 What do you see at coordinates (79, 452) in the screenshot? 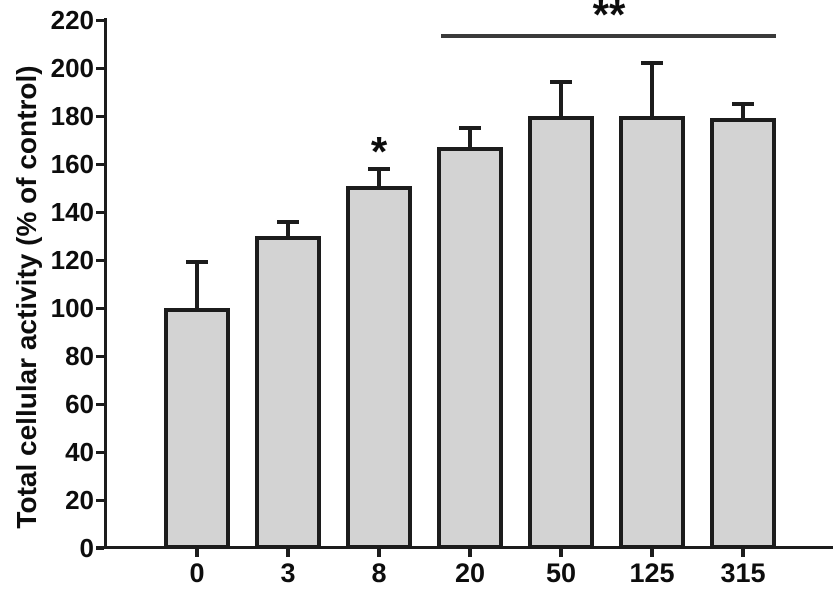
I see `y-tick-label: 40` at bounding box center [79, 452].